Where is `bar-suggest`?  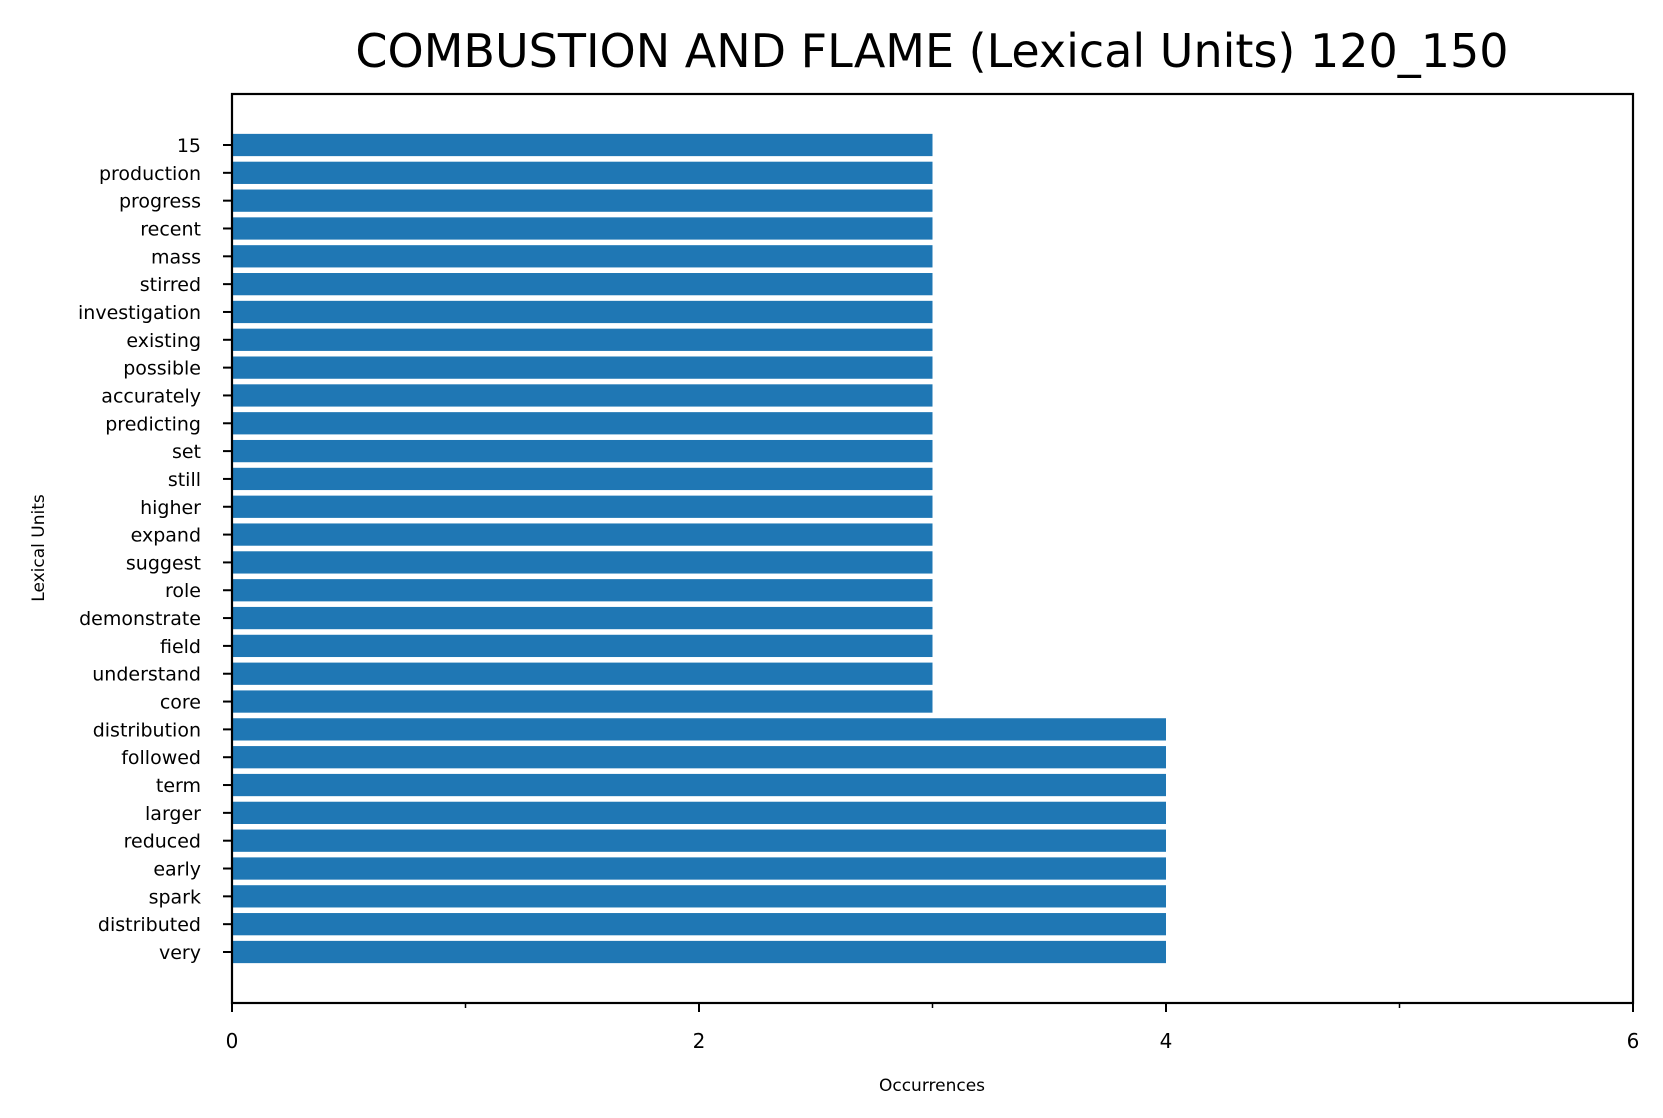 bar-suggest is located at coordinates (582, 562).